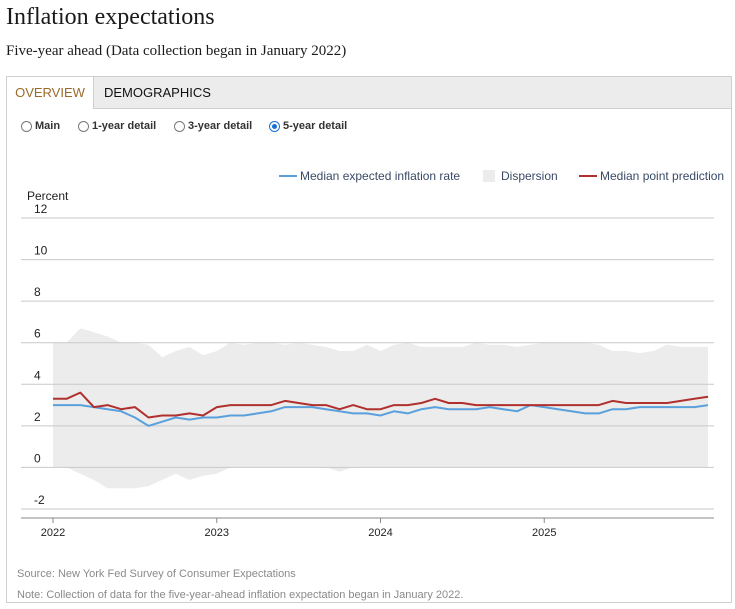  What do you see at coordinates (179, 126) in the screenshot?
I see `radio-circle-3-year` at bounding box center [179, 126].